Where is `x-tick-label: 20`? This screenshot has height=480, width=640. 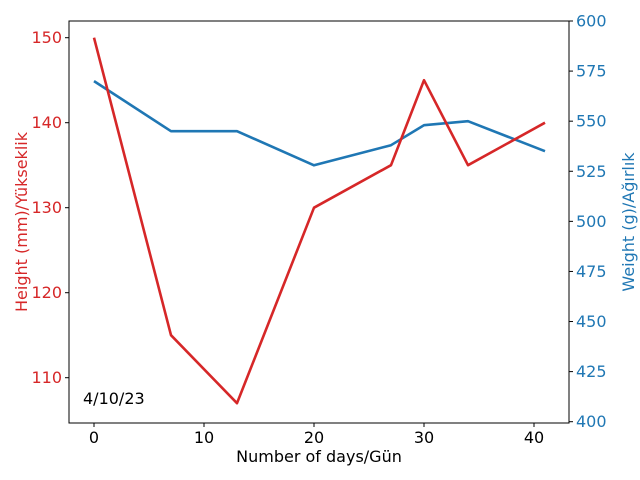 x-tick-label: 20 is located at coordinates (314, 437).